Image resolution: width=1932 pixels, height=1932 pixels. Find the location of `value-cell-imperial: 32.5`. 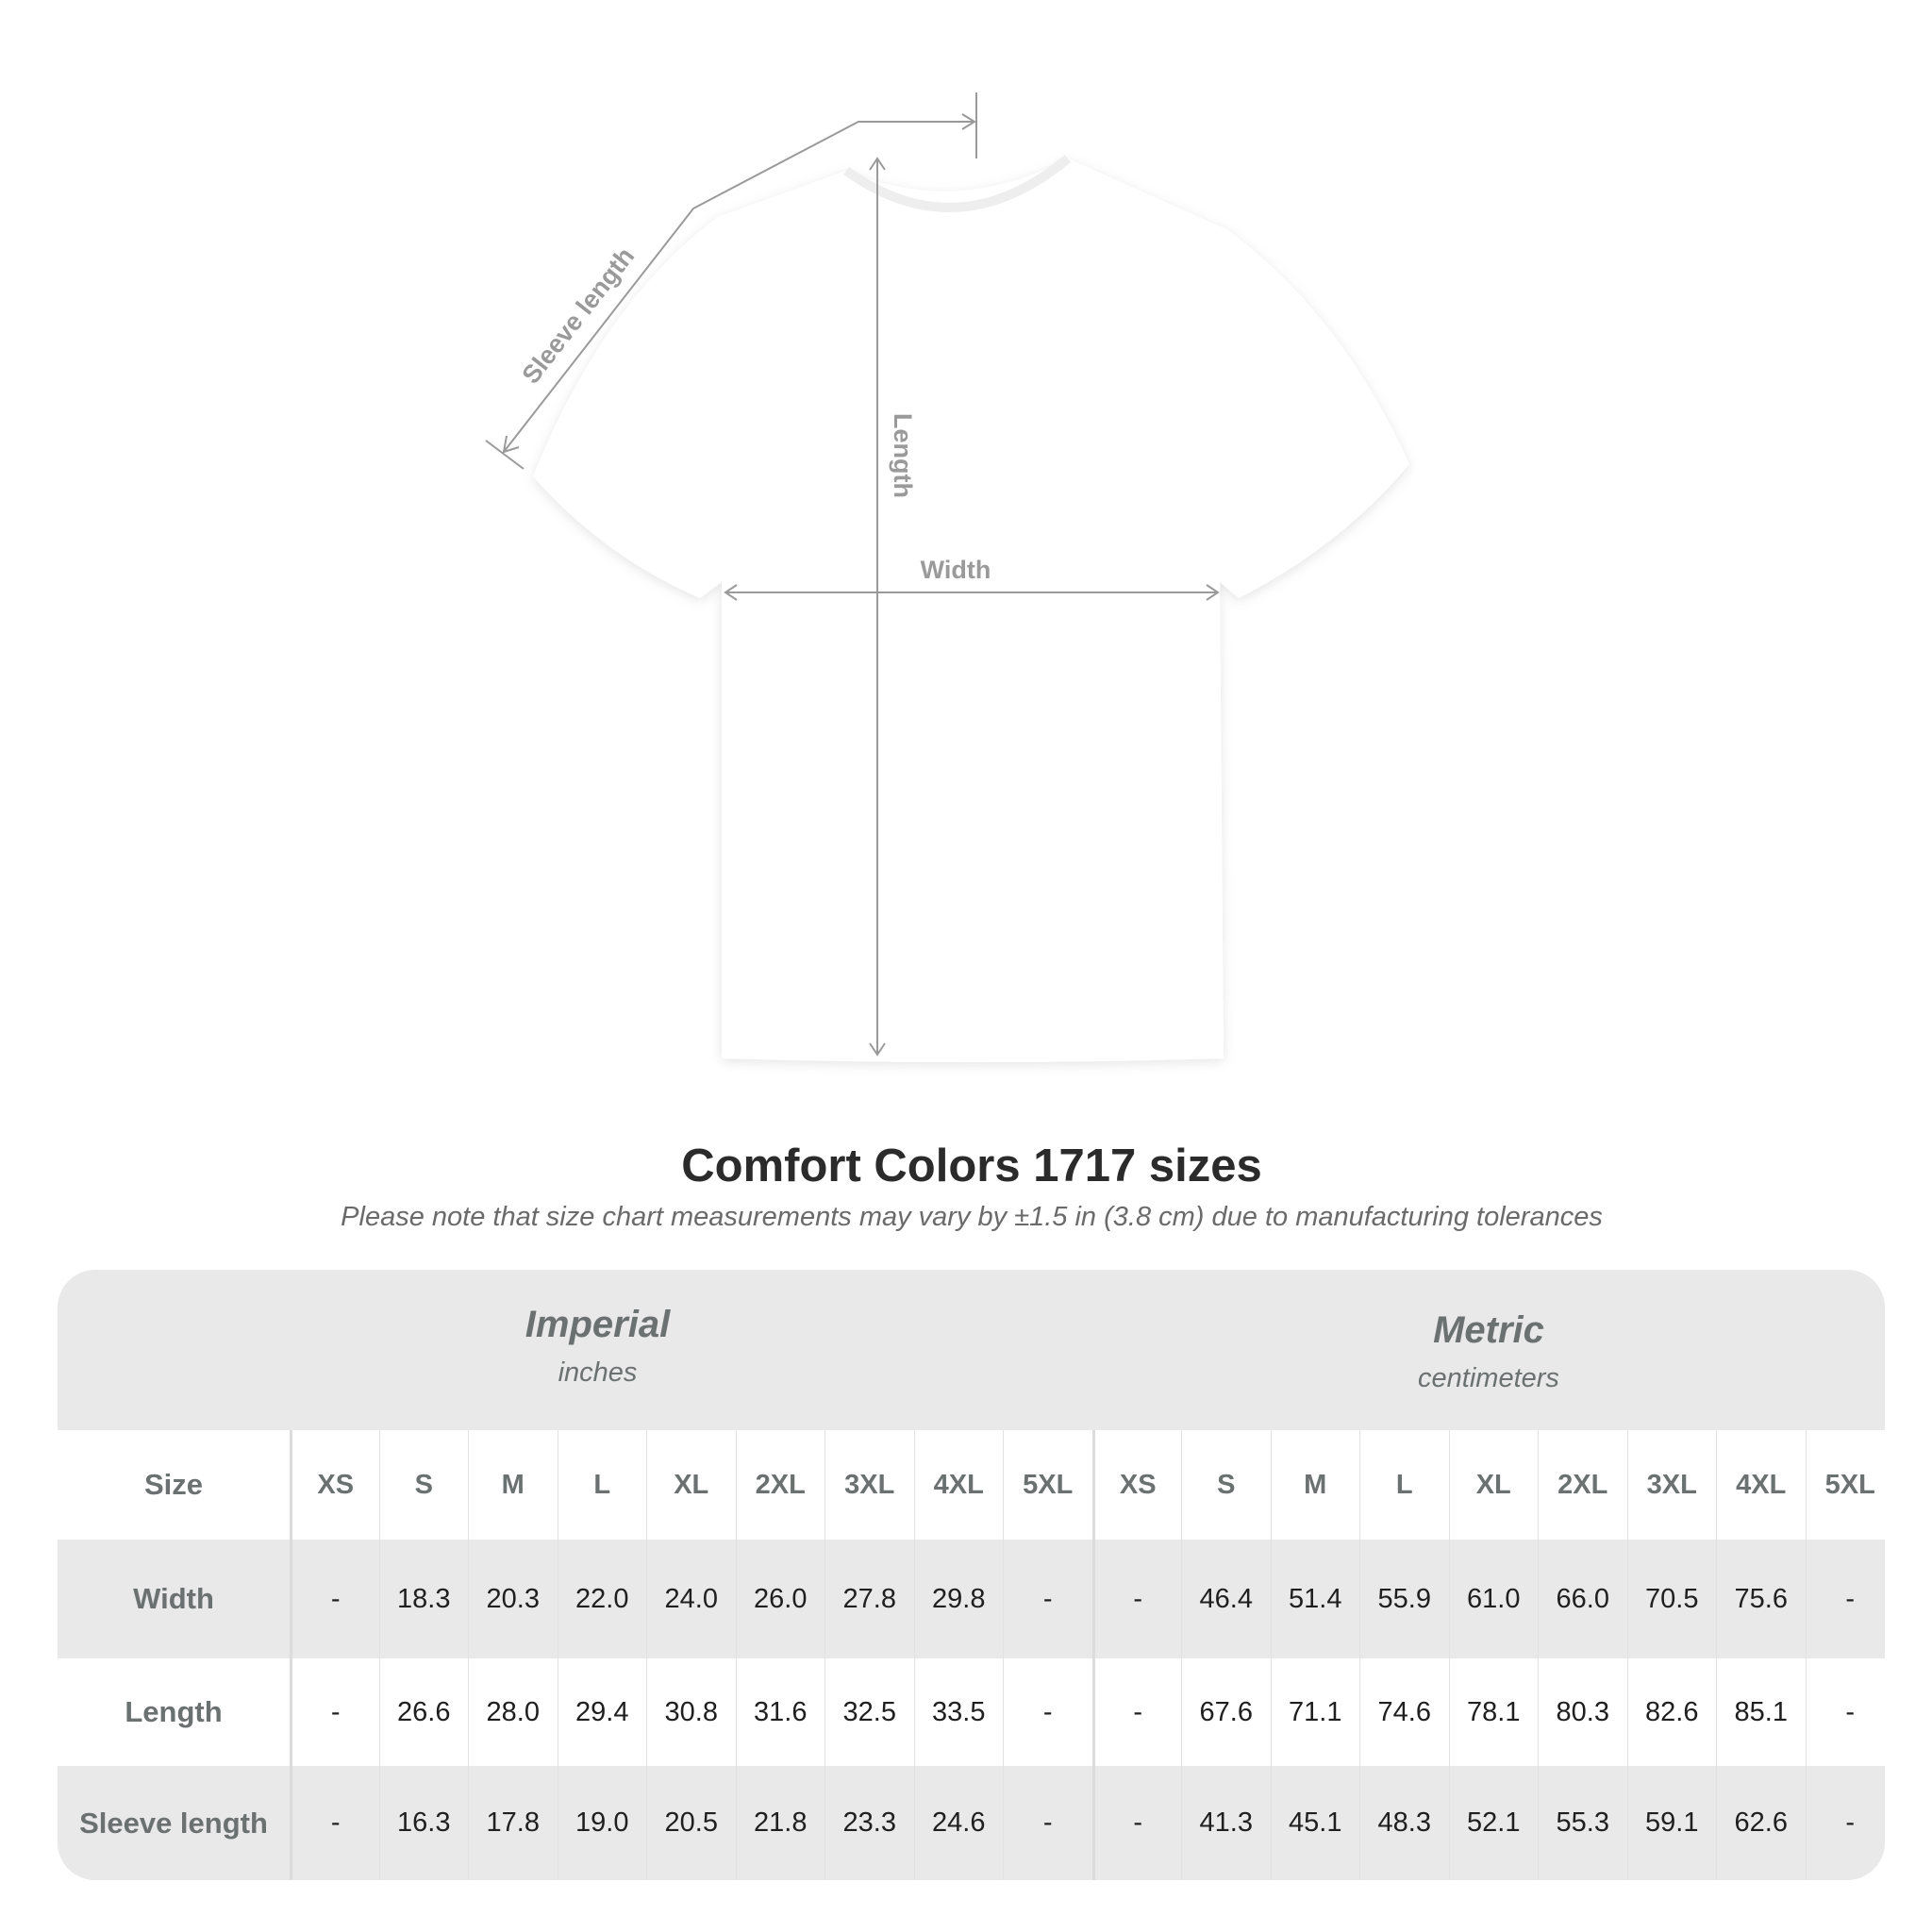

value-cell-imperial: 32.5 is located at coordinates (869, 1712).